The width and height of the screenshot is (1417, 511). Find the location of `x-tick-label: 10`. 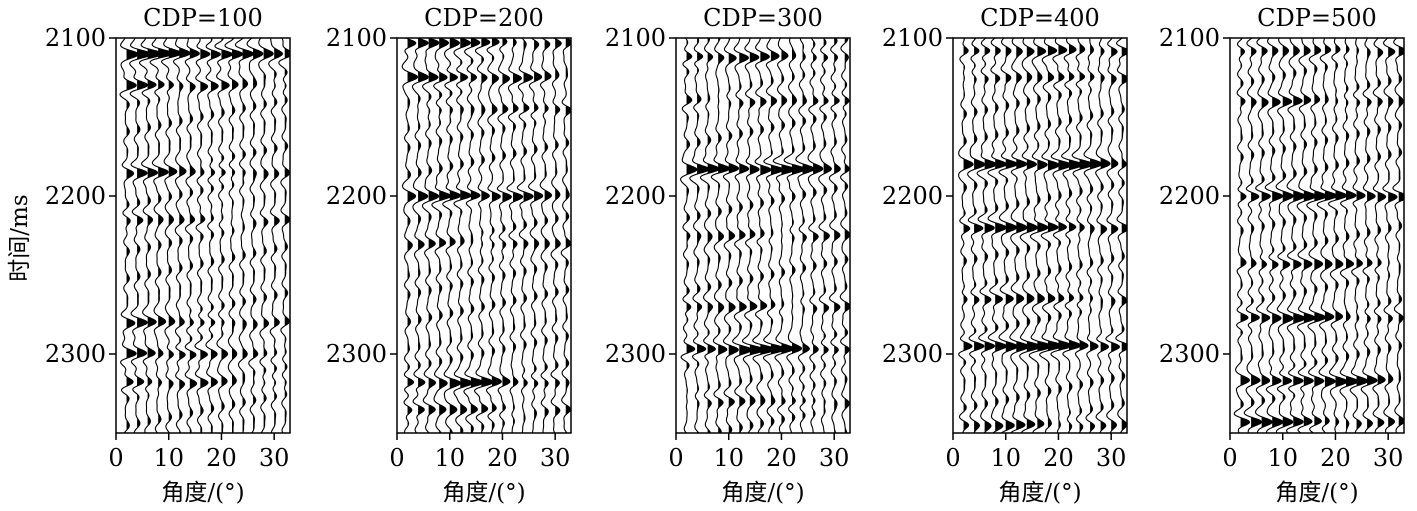

x-tick-label: 10 is located at coordinates (1005, 458).